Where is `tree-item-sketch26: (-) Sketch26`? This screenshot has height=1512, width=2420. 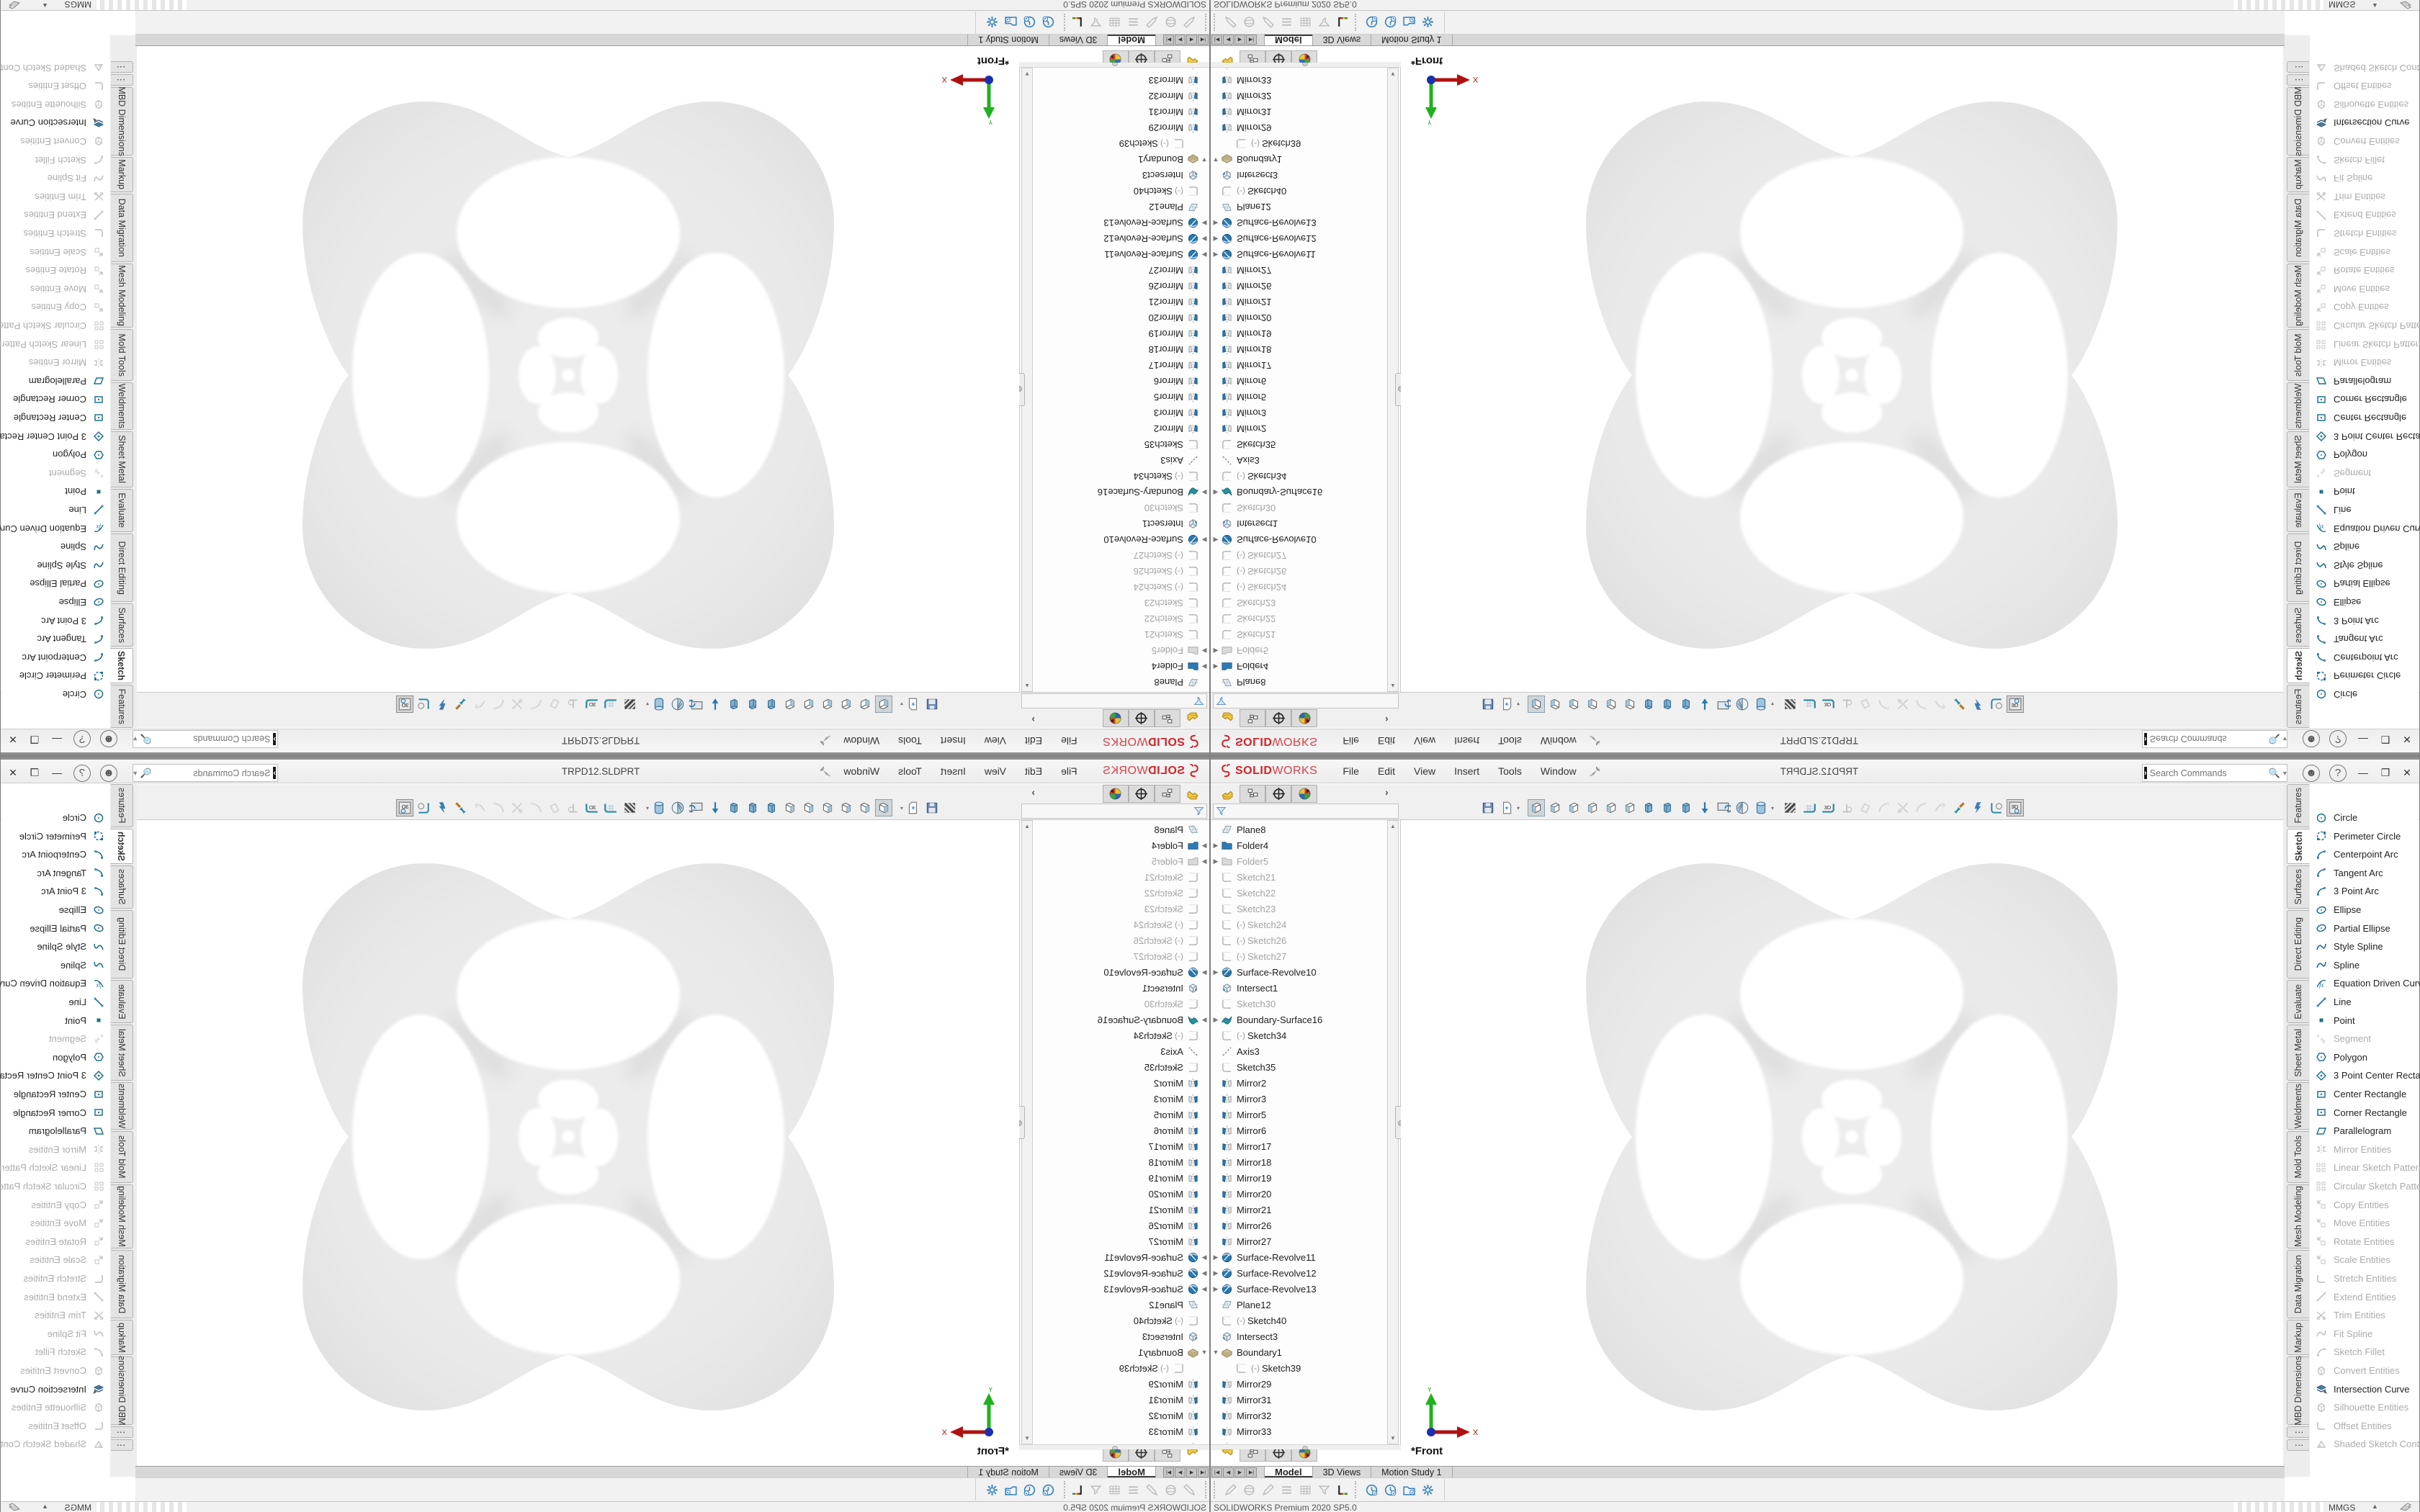 tree-item-sketch26: (-) Sketch26 is located at coordinates (1120, 572).